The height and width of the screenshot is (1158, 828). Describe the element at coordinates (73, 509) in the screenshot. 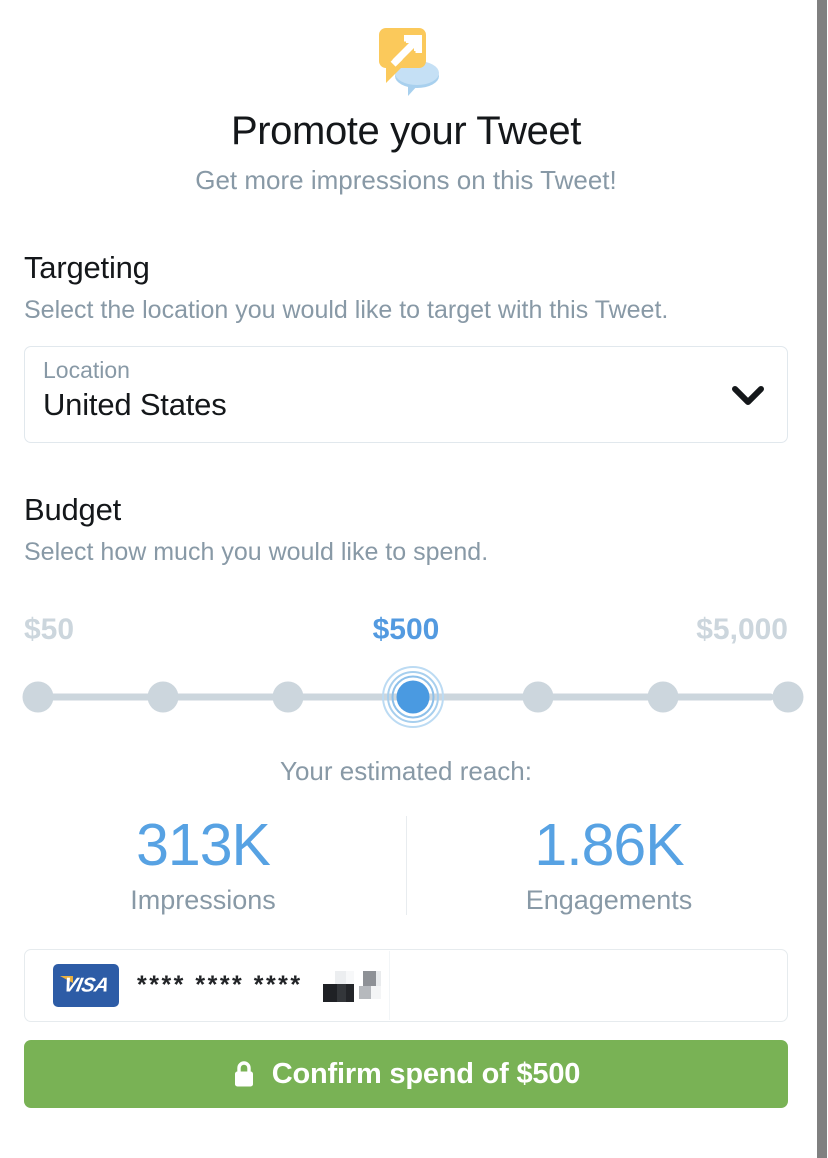

I see `budget-heading: Budget` at that location.